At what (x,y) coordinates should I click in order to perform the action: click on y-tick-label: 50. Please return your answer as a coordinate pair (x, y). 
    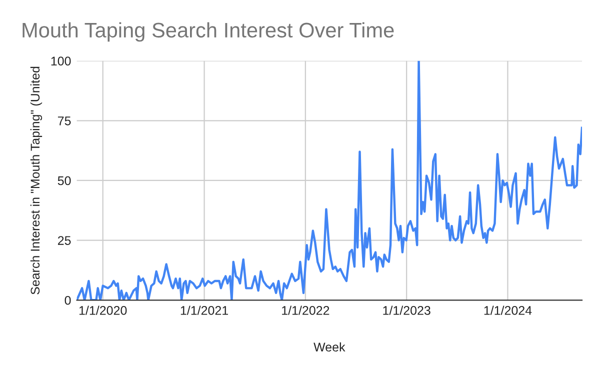
    Looking at the image, I should click on (64, 181).